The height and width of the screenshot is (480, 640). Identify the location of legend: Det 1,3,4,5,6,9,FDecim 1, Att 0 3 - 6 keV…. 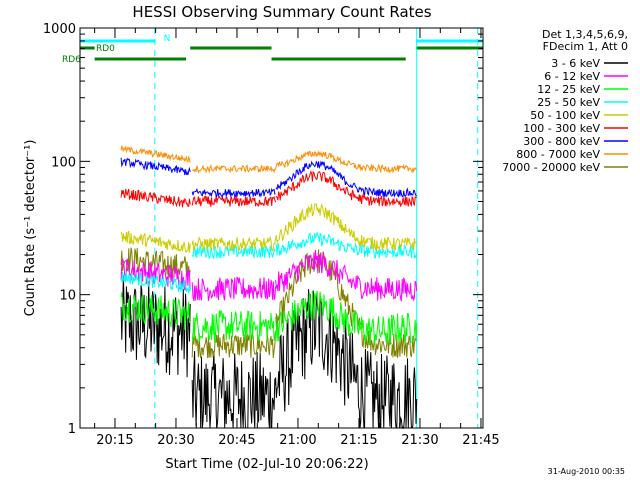
(565, 101).